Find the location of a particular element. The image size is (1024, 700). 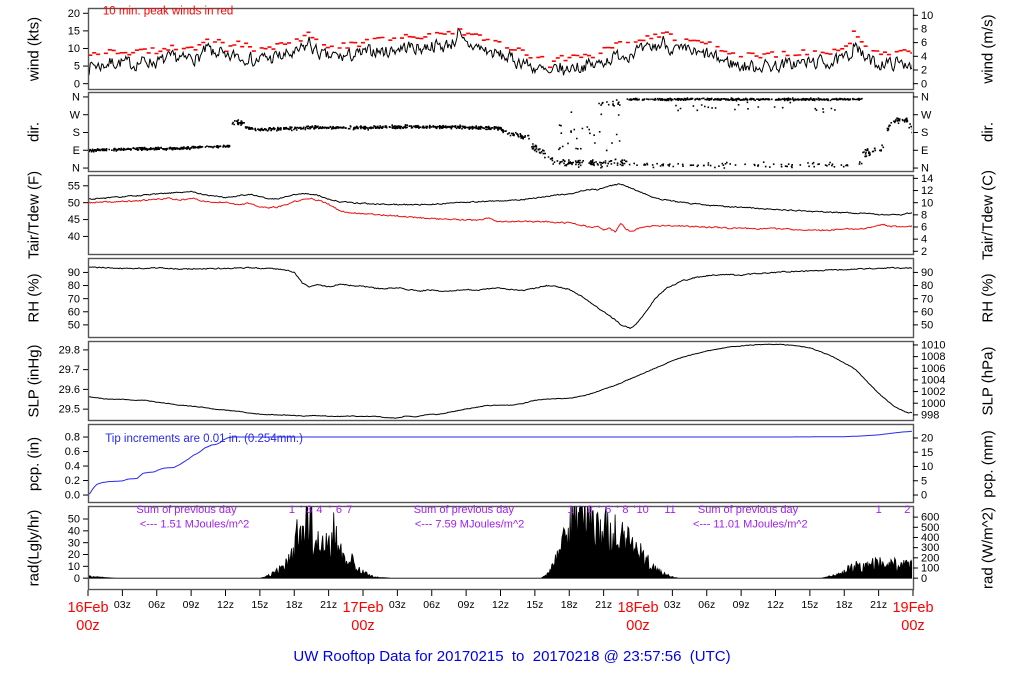

svg-text: 500 is located at coordinates (930, 528).